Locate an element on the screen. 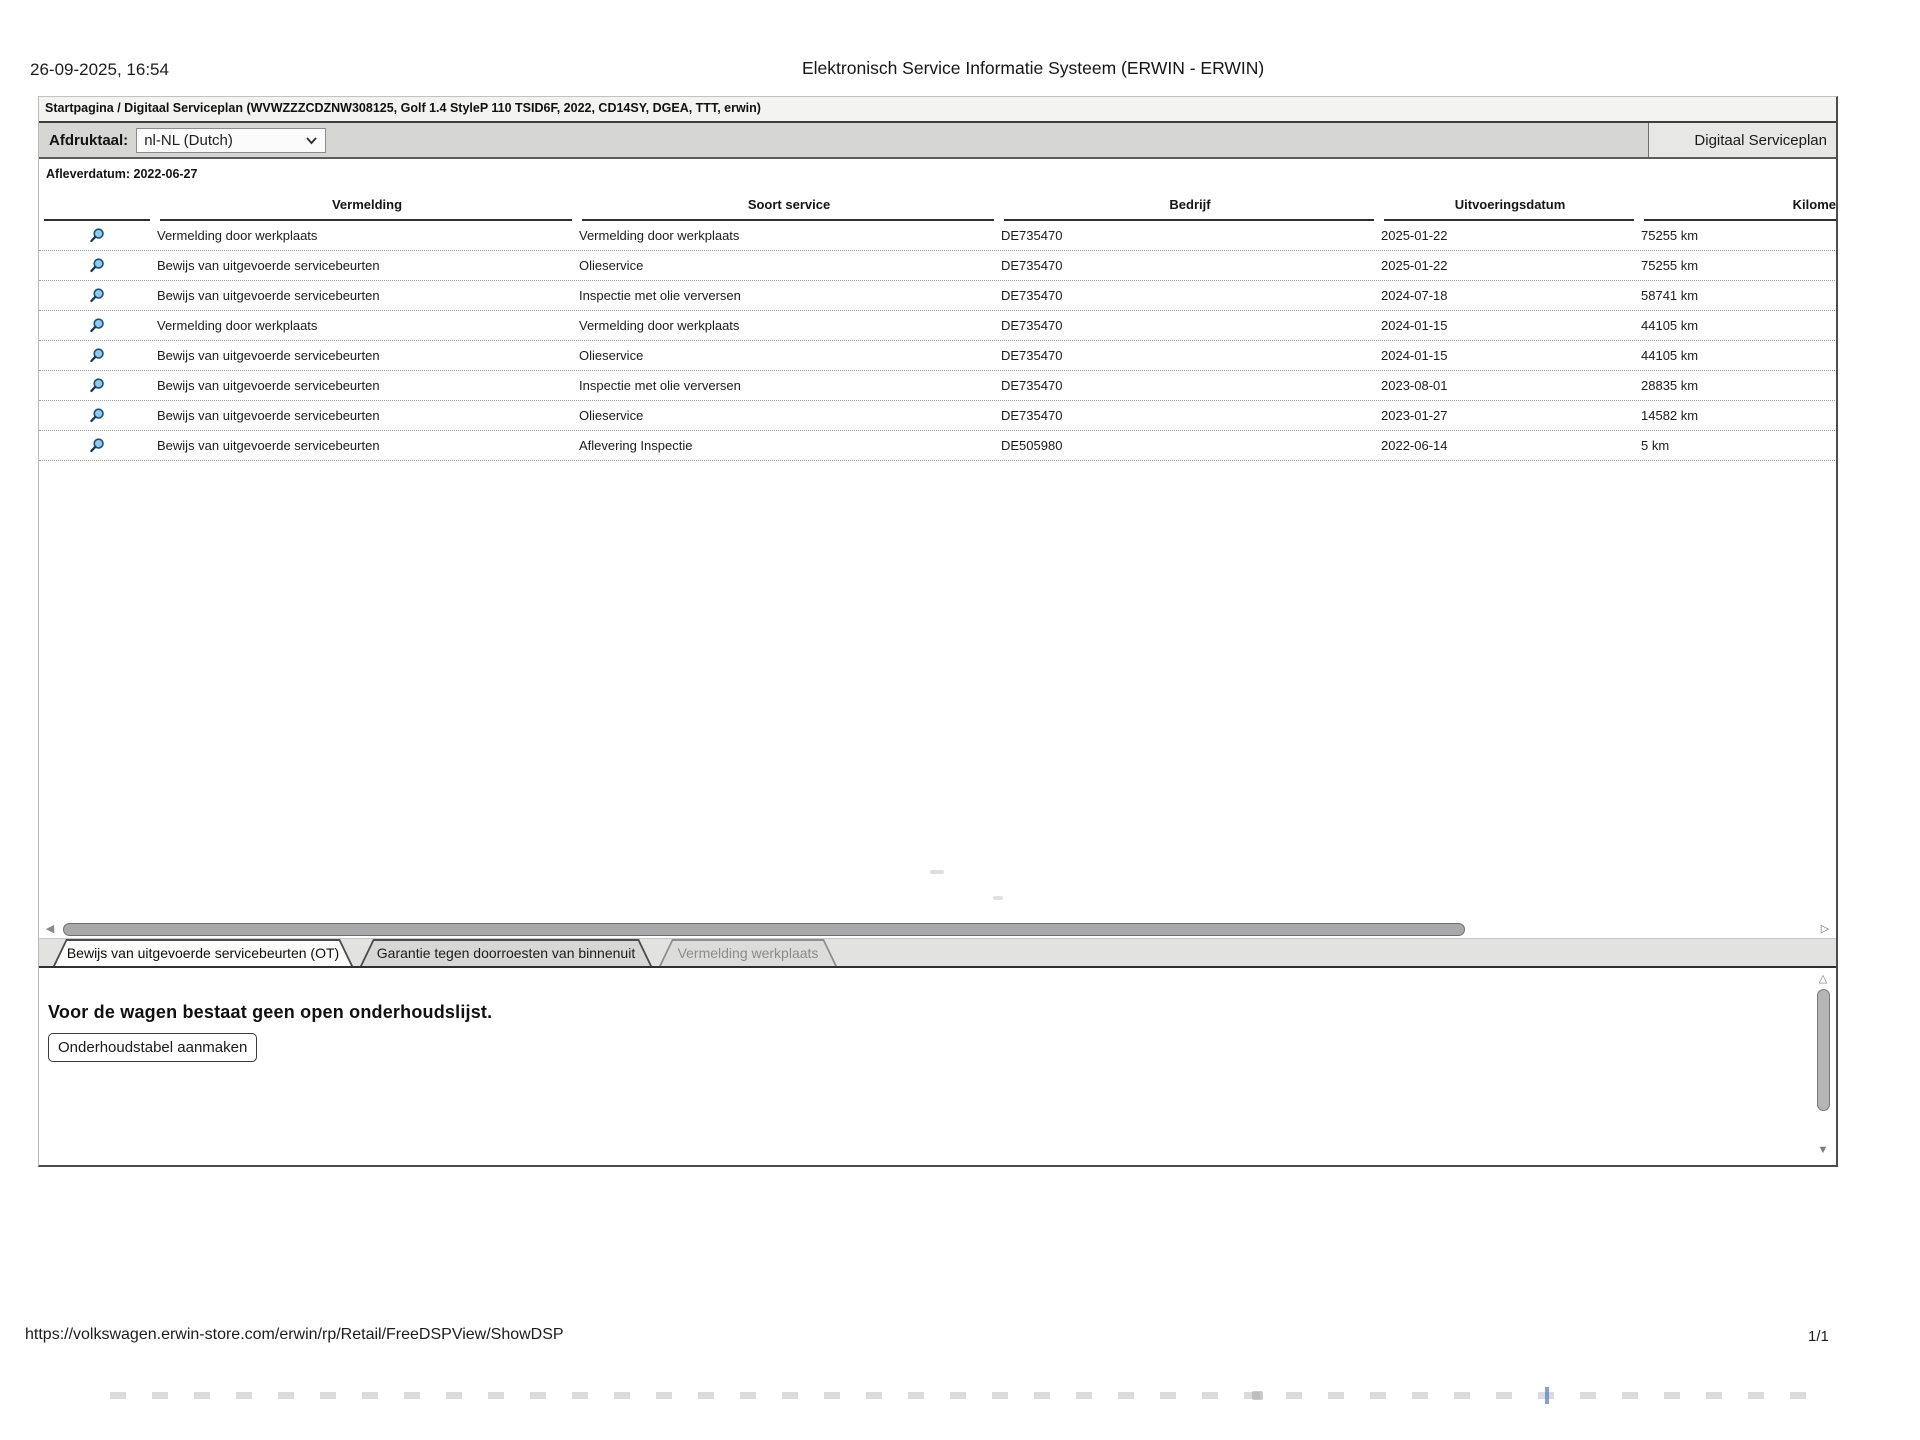  header-datum-label: Uitvoeringsdatum is located at coordinates (1510, 204).